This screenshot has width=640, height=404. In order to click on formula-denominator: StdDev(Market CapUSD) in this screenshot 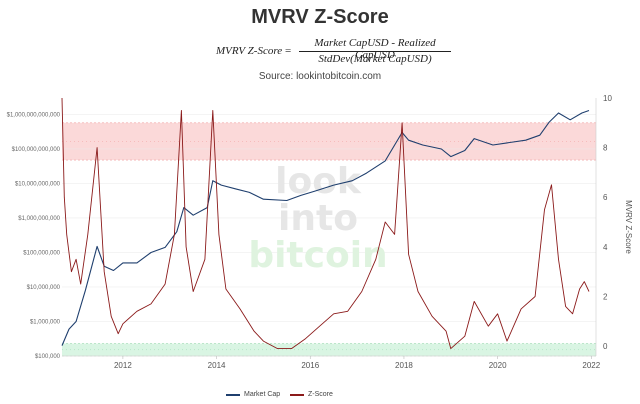, I will do `click(375, 59)`.